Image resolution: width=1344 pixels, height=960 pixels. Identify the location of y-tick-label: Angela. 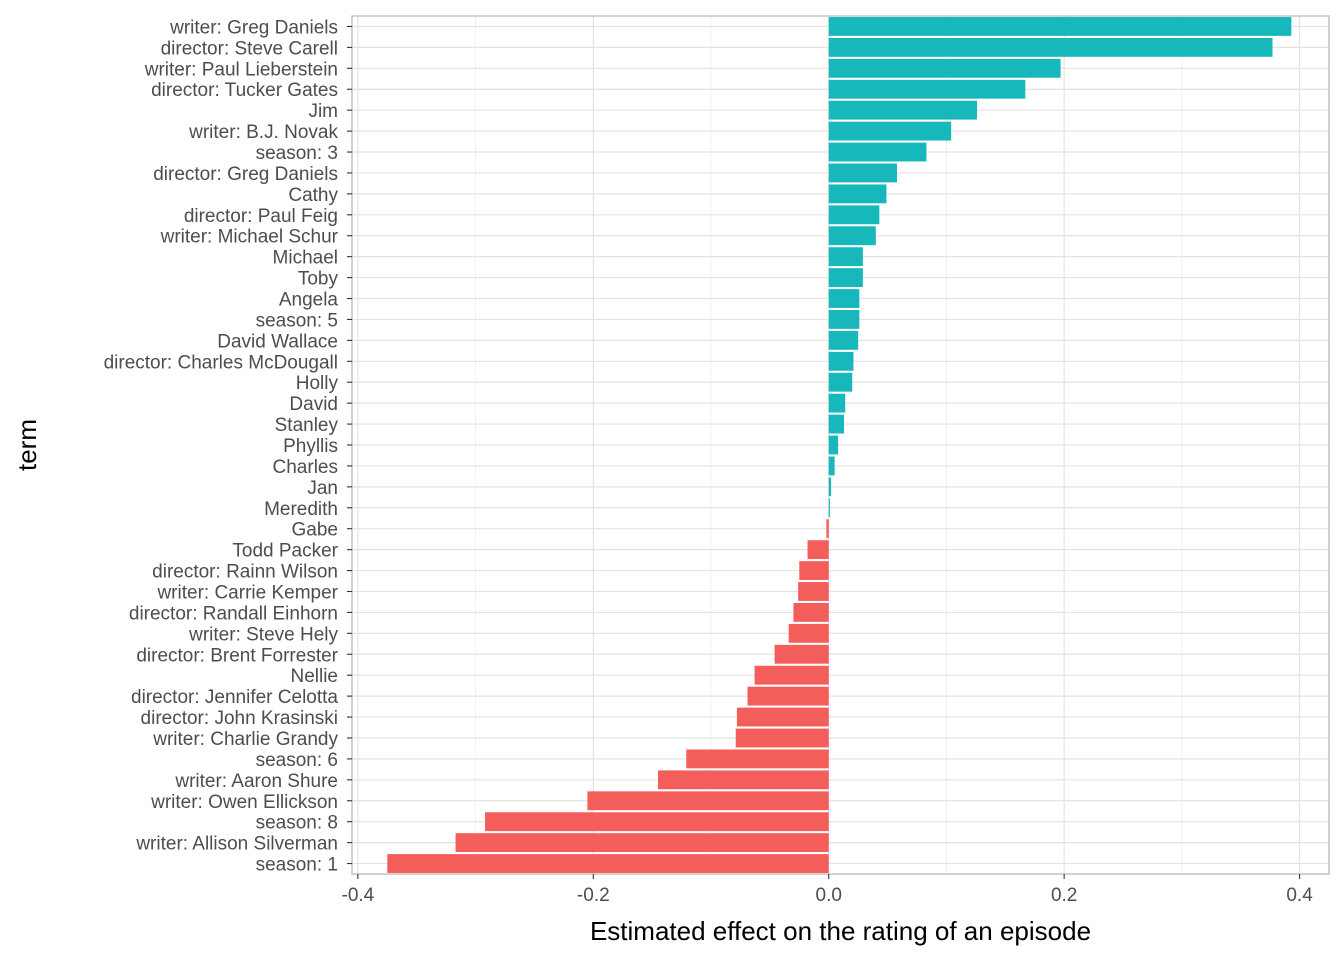
(309, 300).